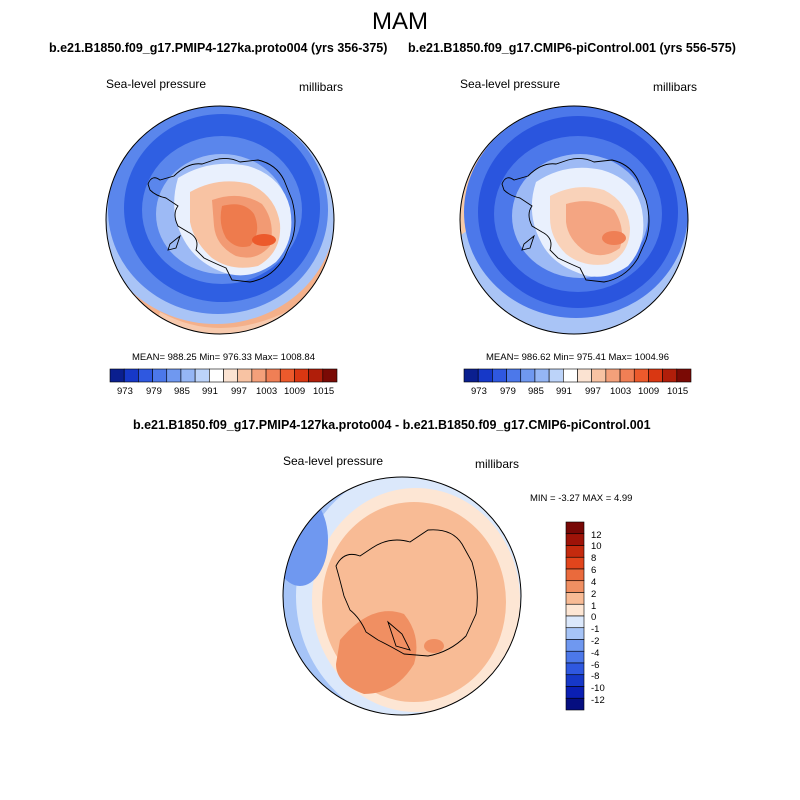 The width and height of the screenshot is (800, 800). What do you see at coordinates (508, 391) in the screenshot?
I see `cb-right-tick-label: 979` at bounding box center [508, 391].